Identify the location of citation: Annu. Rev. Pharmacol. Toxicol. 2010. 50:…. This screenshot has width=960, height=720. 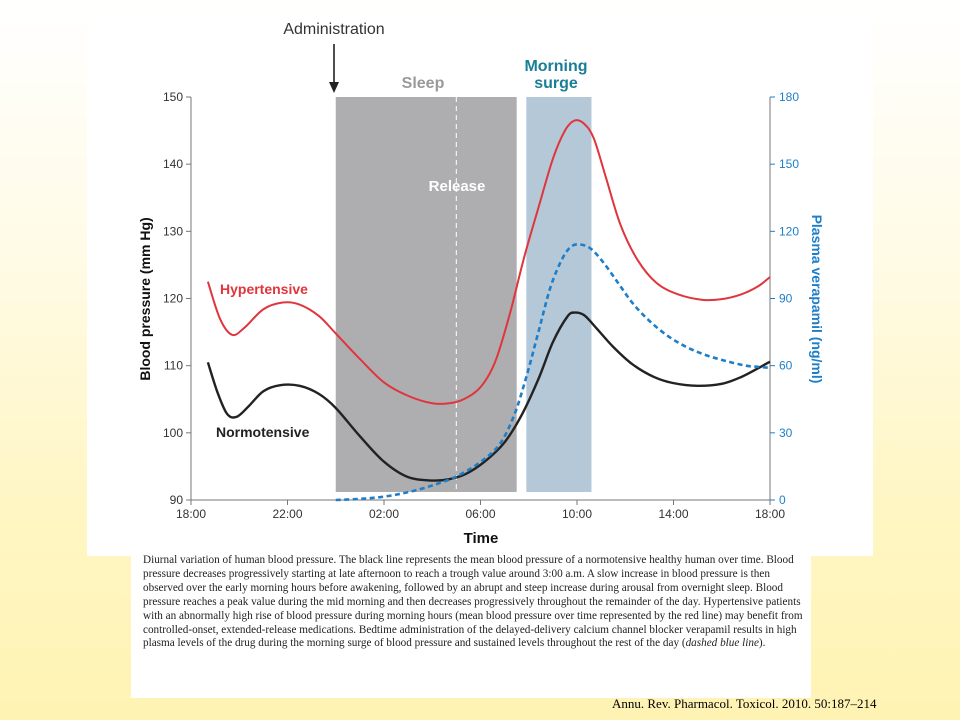
(744, 703).